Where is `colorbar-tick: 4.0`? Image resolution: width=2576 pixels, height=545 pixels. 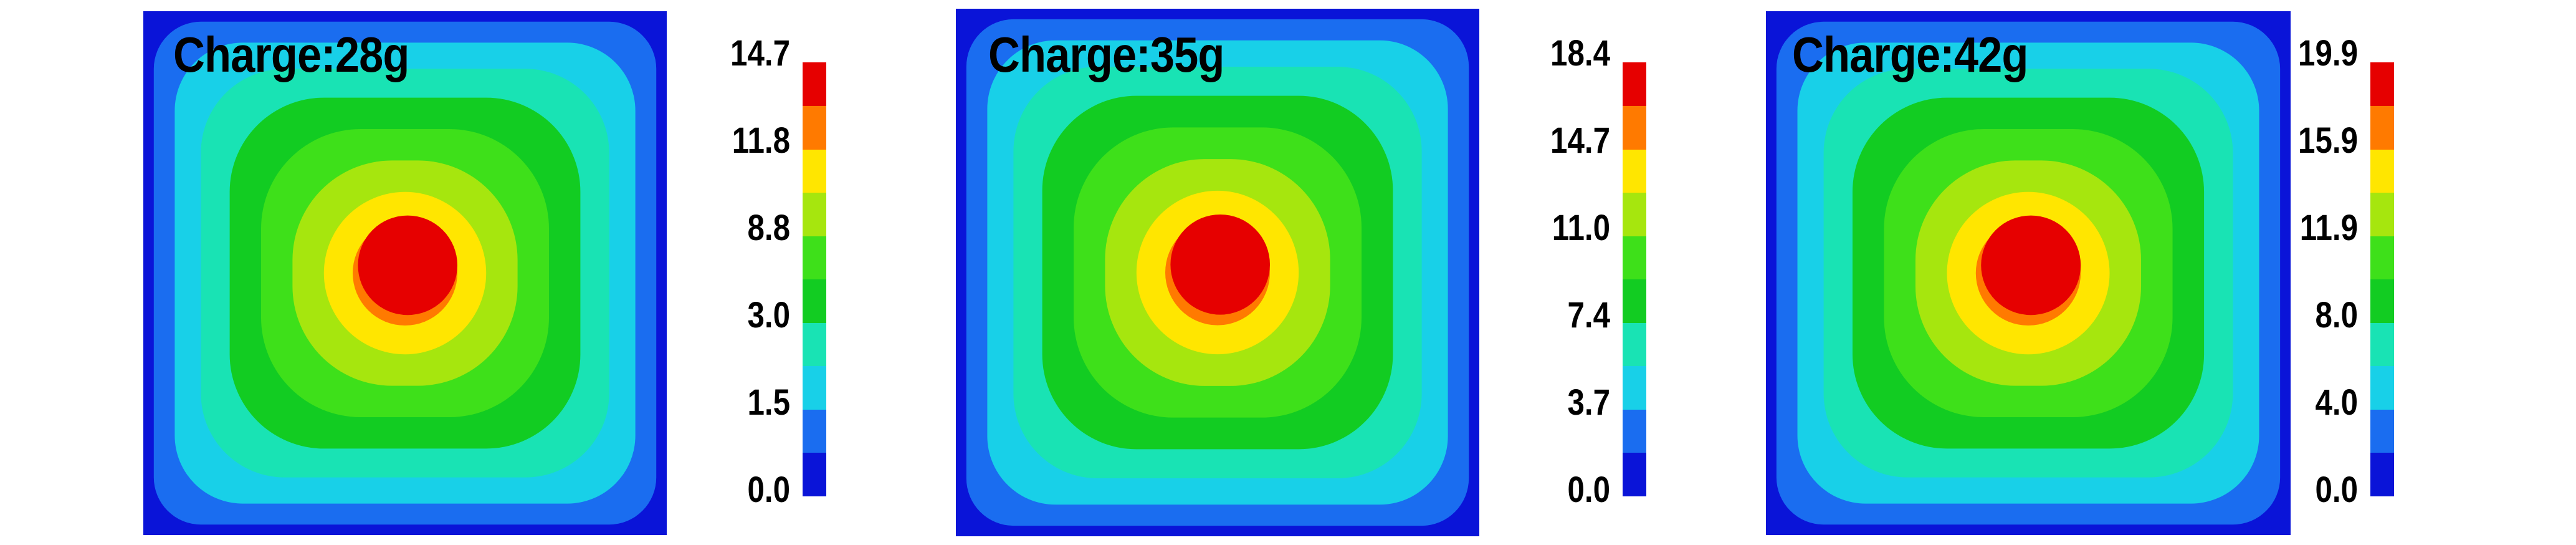
colorbar-tick: 4.0 is located at coordinates (2336, 402).